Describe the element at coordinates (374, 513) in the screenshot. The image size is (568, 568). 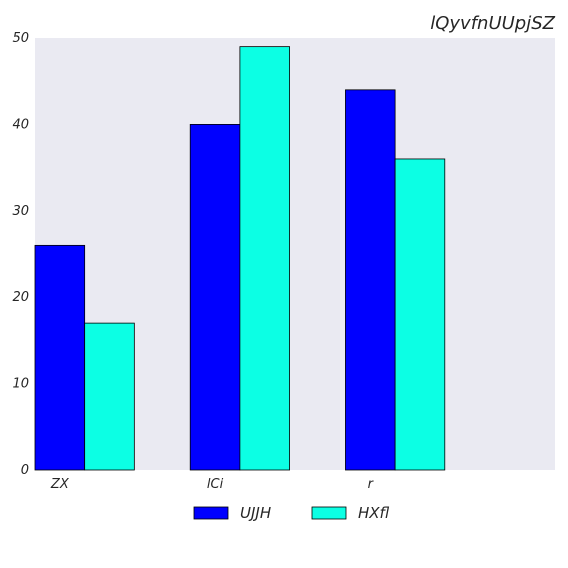
I see `legend-label-HXfl: HXfl` at that location.